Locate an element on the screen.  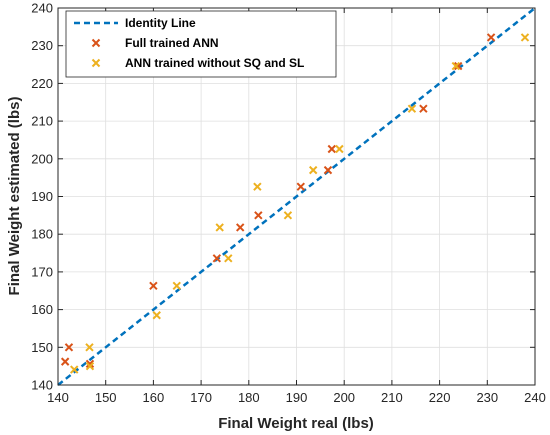
x-tick-label: 140 is located at coordinates (58, 397).